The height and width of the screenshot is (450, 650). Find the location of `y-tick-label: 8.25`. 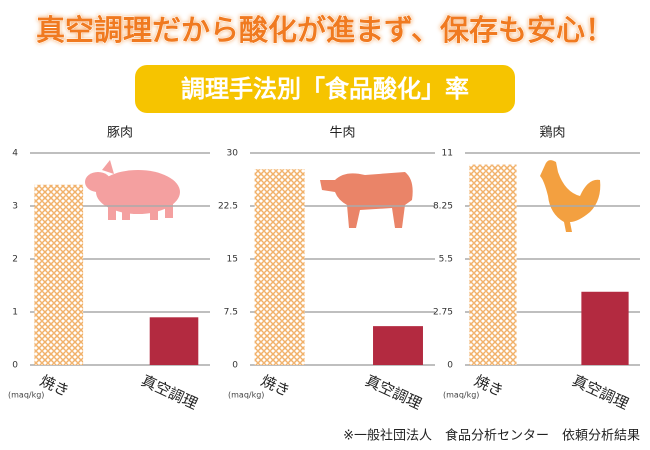

y-tick-label: 8.25 is located at coordinates (443, 207).